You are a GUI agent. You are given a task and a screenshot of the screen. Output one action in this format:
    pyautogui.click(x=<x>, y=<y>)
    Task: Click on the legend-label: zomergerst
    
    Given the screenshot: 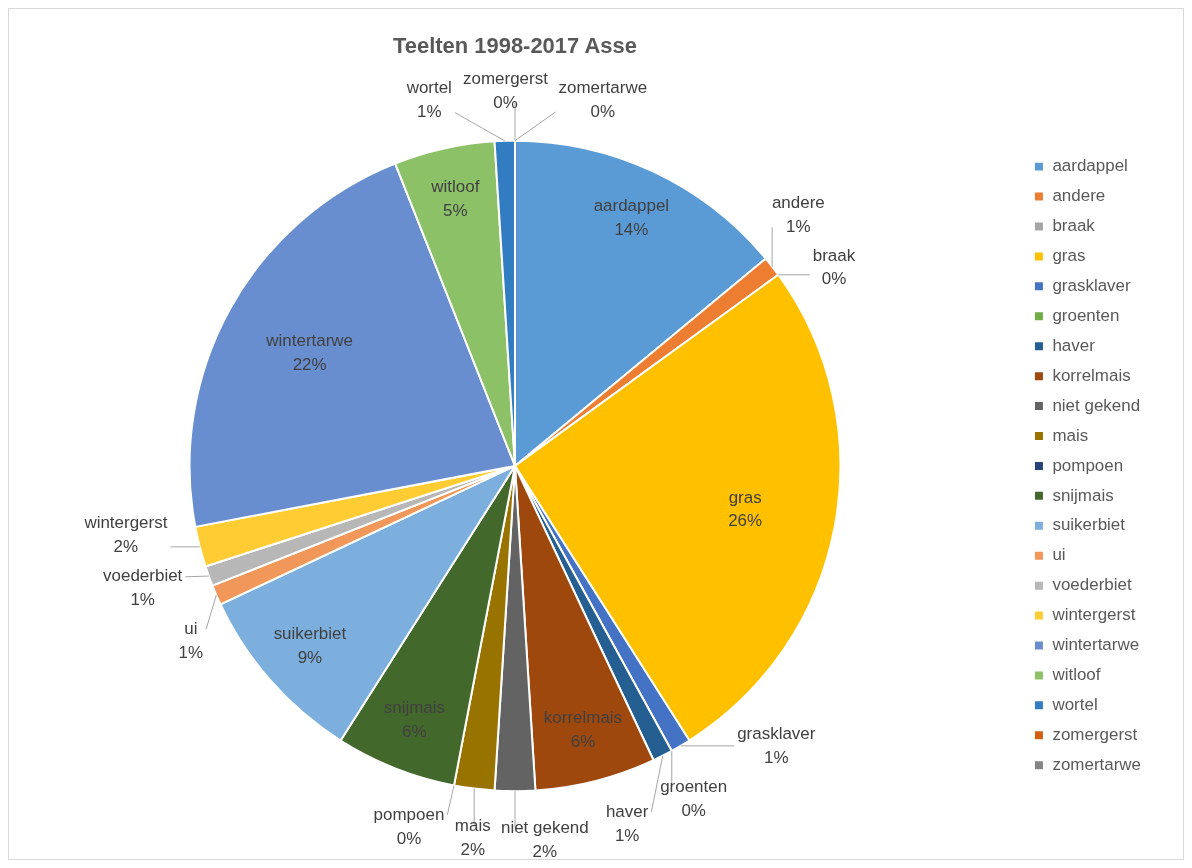 What is the action you would take?
    pyautogui.click(x=1095, y=734)
    